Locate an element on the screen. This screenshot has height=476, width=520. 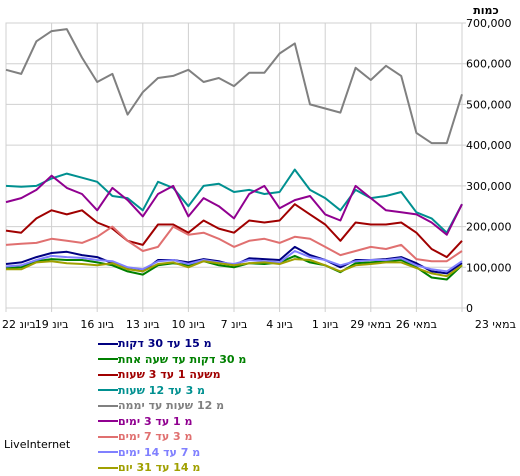
y-tick-label: 600,000 is located at coordinates (489, 64).